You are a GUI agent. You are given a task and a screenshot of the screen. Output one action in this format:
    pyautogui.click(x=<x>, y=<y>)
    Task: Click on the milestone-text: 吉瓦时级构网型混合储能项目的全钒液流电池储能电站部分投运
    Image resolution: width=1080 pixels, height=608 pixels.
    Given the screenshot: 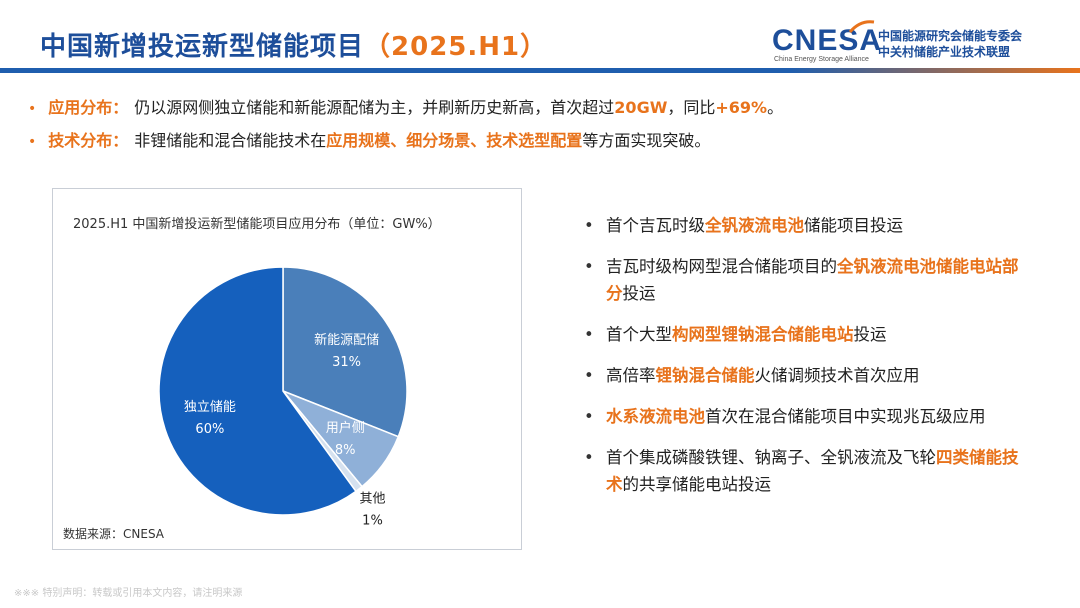 What is the action you would take?
    pyautogui.click(x=815, y=280)
    